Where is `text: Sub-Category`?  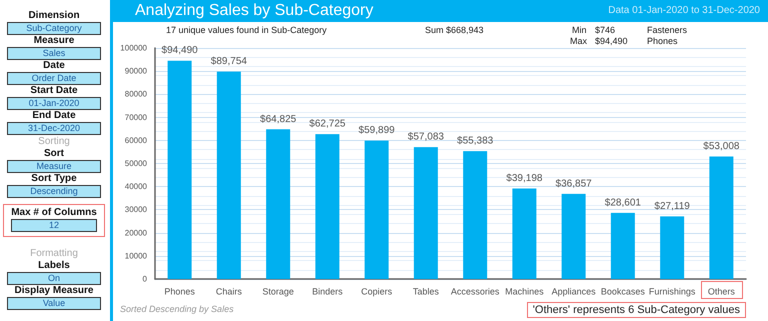 text: Sub-Category is located at coordinates (54, 28).